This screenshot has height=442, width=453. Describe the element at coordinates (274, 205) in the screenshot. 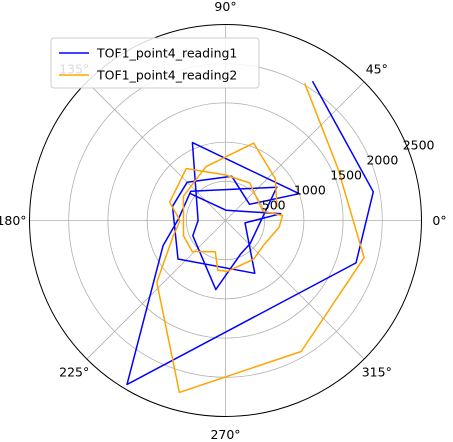

I see `radial-tick-label-0: 500` at that location.